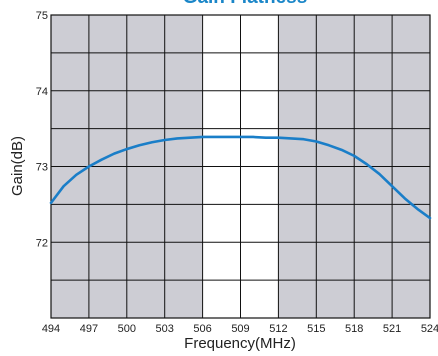 This screenshot has width=438, height=356. What do you see at coordinates (89, 329) in the screenshot?
I see `x-tick-label-1: 497` at bounding box center [89, 329].